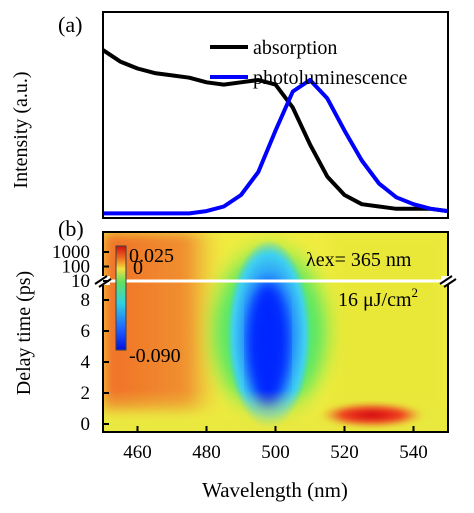  I want to click on panel-b-x-ticks: 460 480 500 520 540, so click(275, 444).